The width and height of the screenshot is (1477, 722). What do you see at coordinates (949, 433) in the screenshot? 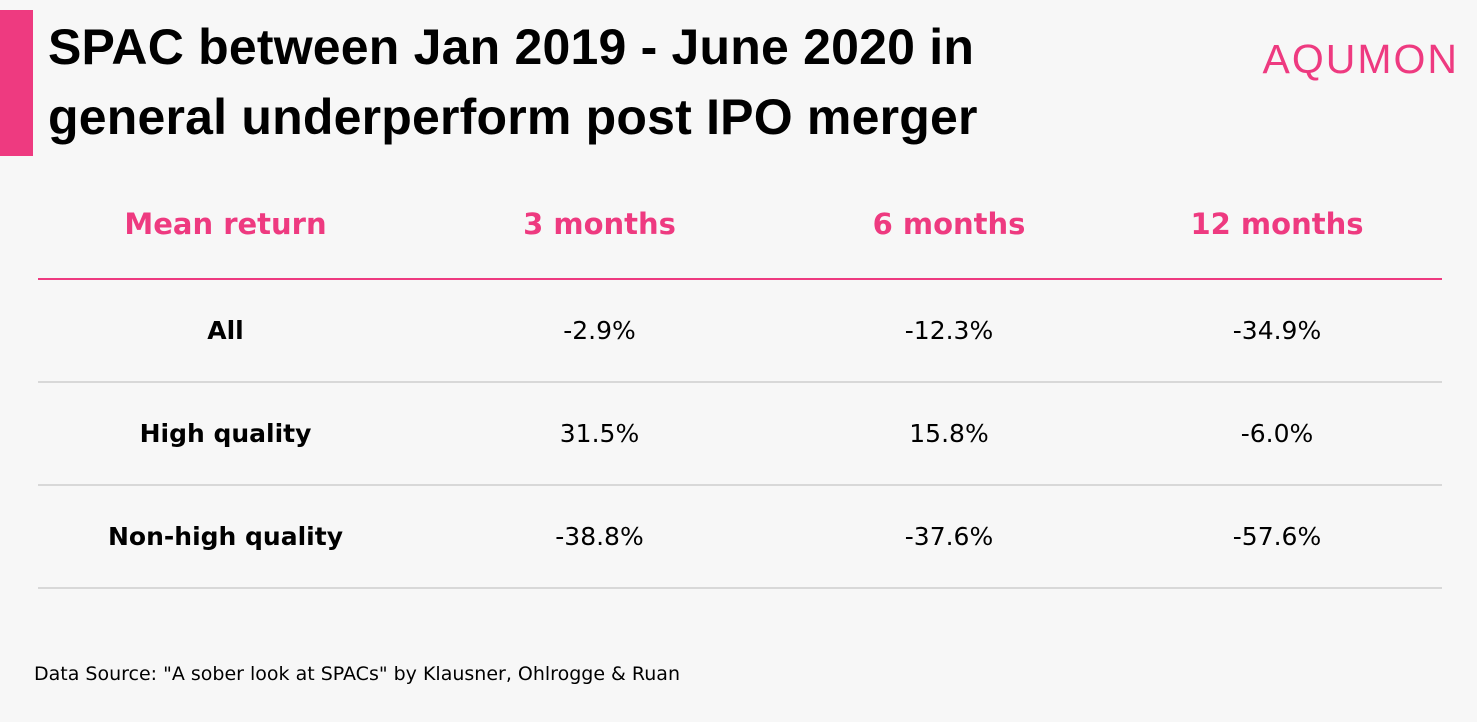
I see `cell-high-quality-6-months: 15.8%` at bounding box center [949, 433].